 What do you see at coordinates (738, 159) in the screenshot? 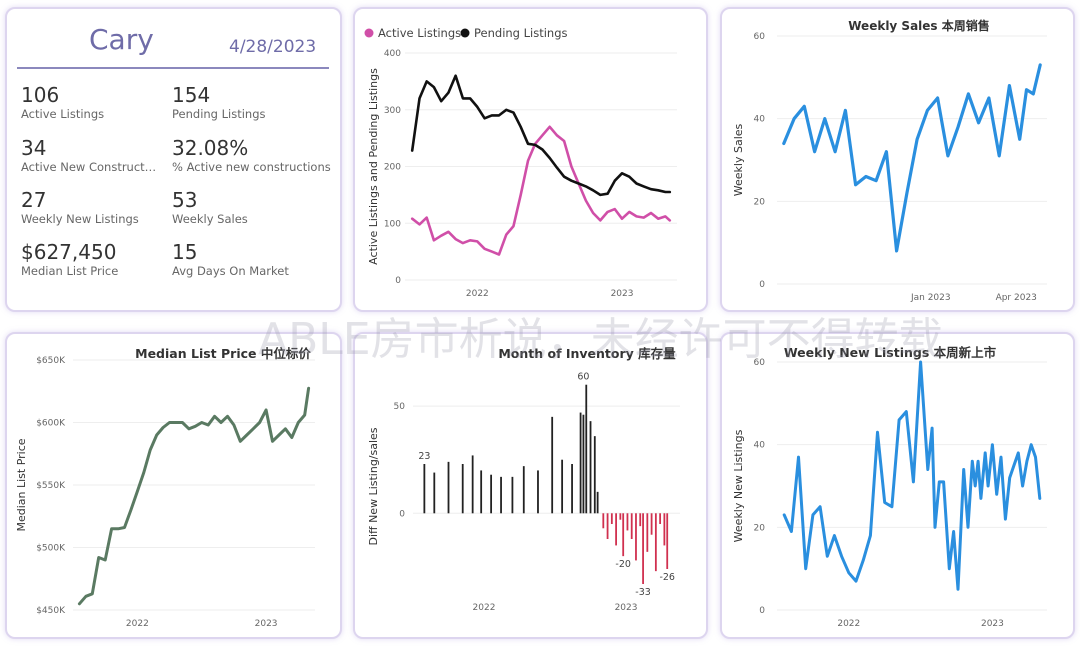
I see `y-axis-label: Weekly Sales` at bounding box center [738, 159].